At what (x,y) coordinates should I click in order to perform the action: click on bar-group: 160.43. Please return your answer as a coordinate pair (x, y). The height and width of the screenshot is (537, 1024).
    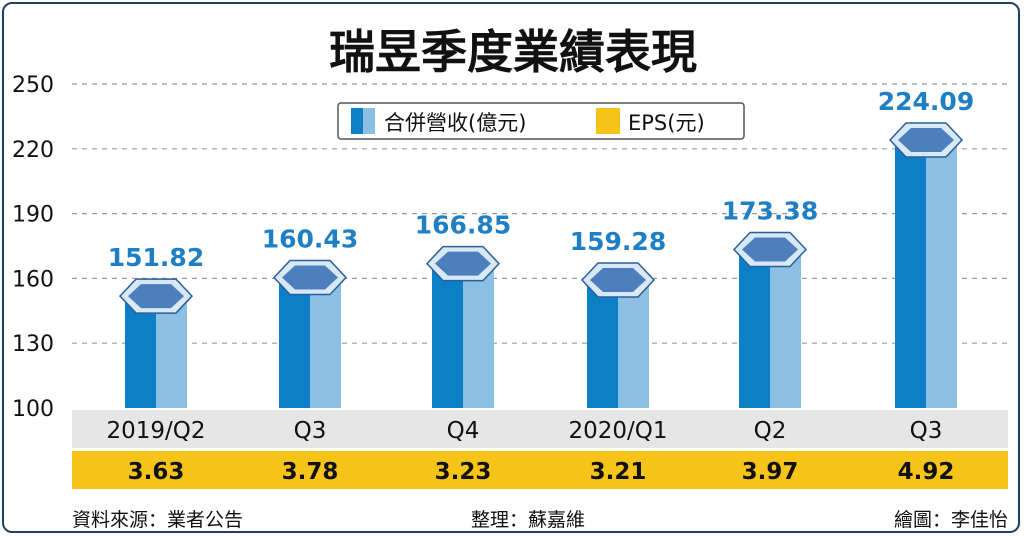
    Looking at the image, I should click on (310, 316).